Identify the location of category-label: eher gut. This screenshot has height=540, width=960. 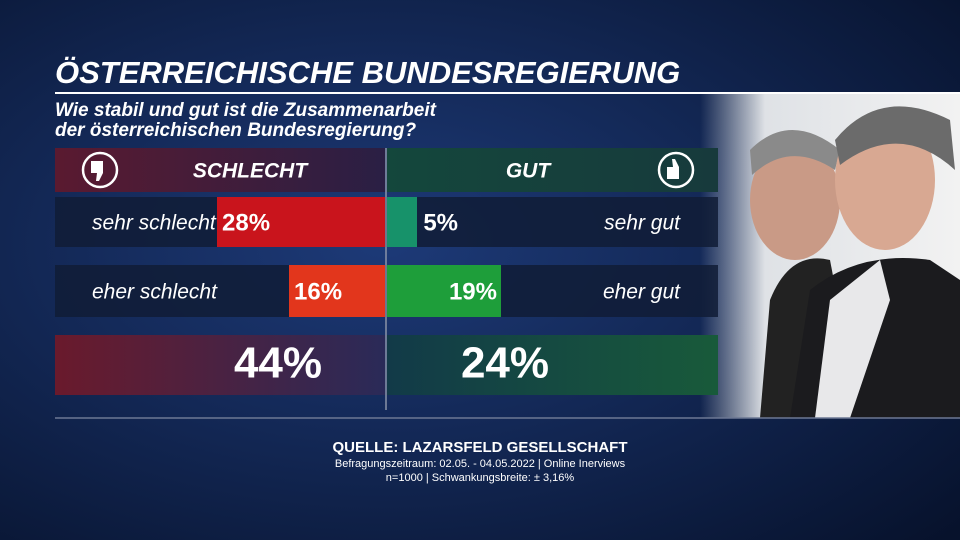
(642, 292).